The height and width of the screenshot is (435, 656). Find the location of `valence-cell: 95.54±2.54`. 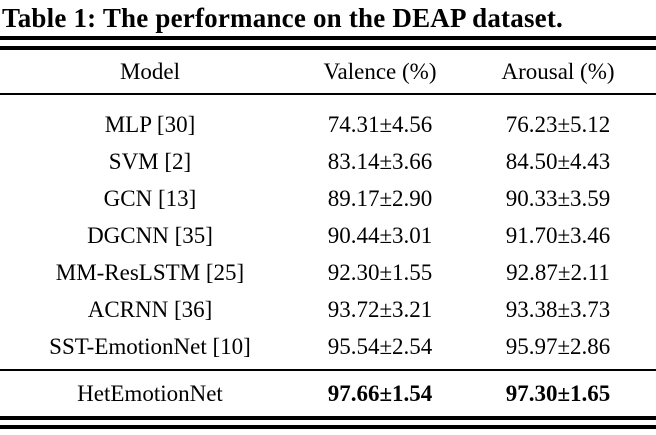

valence-cell: 95.54±2.54 is located at coordinates (380, 346).